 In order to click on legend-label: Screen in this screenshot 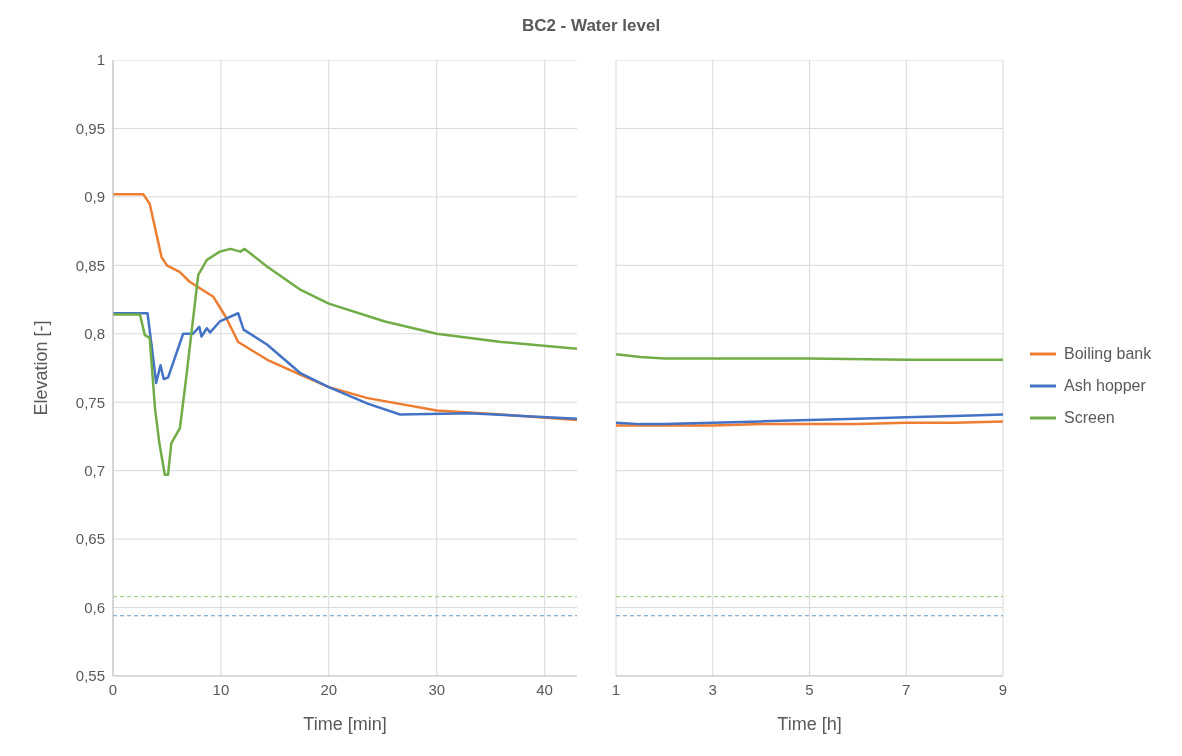, I will do `click(1089, 418)`.